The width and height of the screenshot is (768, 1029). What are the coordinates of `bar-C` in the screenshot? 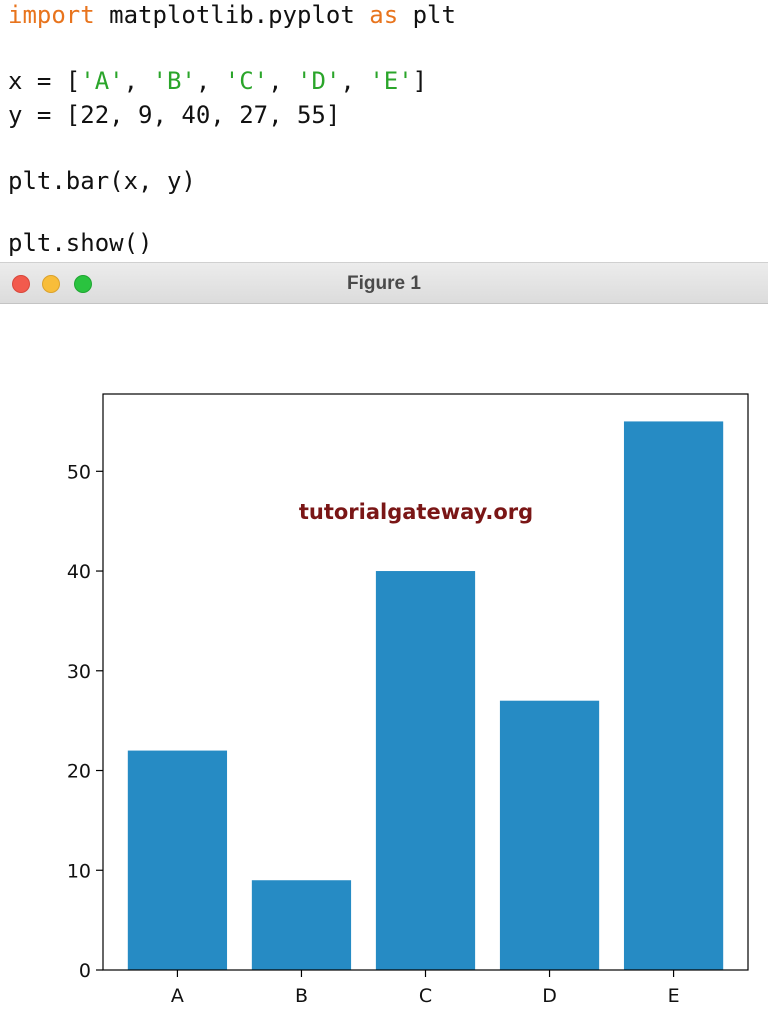 It's located at (425, 770).